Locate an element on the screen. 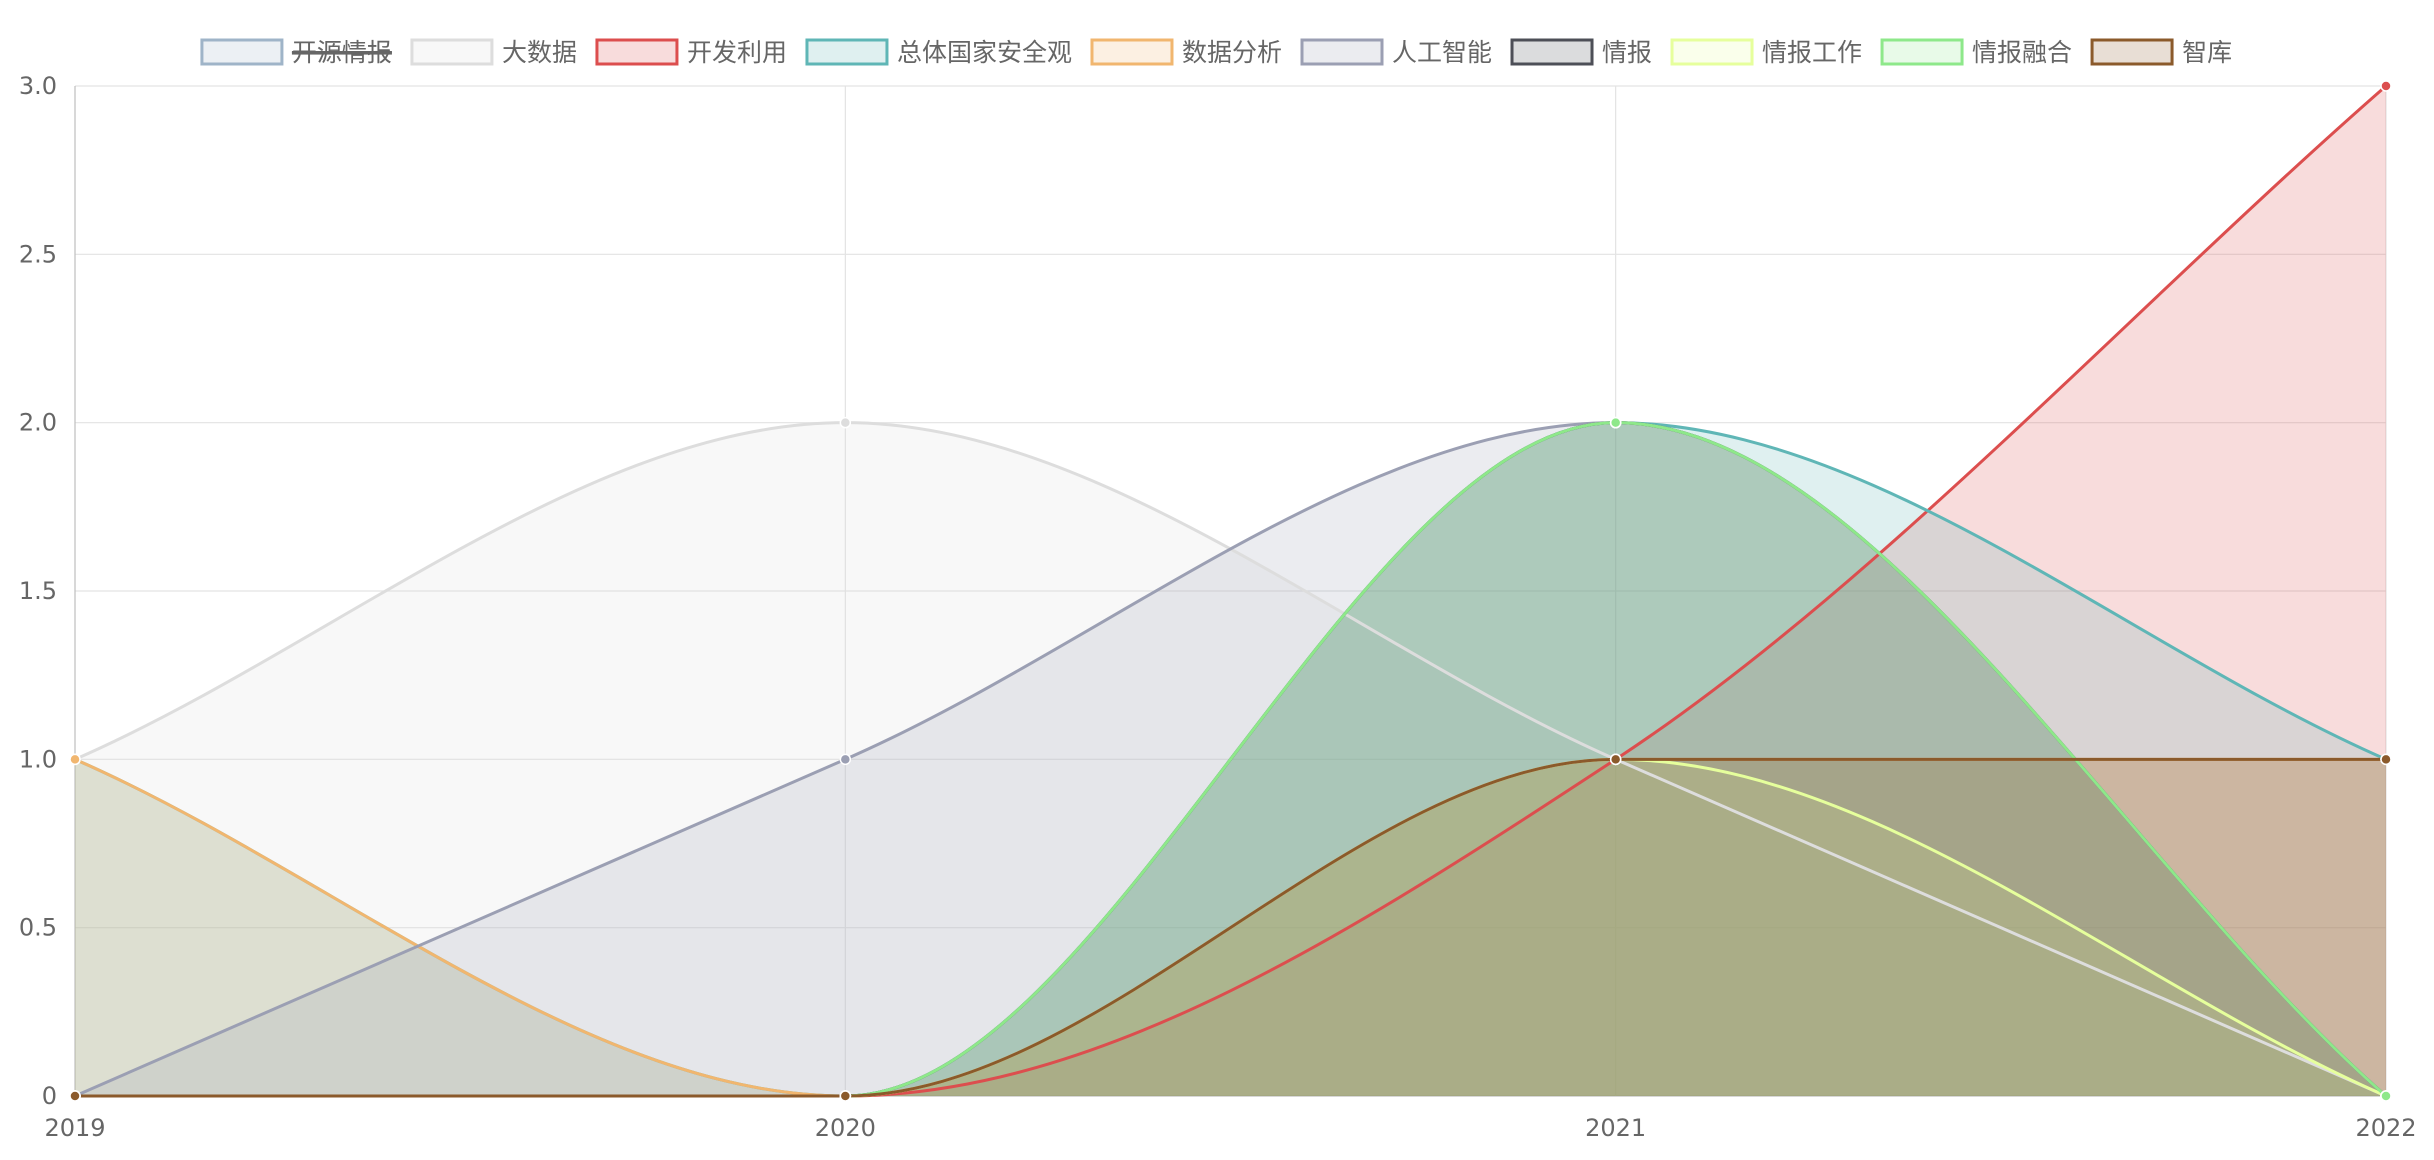 The image size is (2434, 1160). legend: 开源情报 大数据 开发利用 总体国家安全观 数据分析 人工智能 情报 情报工作 情报融合 智库 is located at coordinates (1216, 52).